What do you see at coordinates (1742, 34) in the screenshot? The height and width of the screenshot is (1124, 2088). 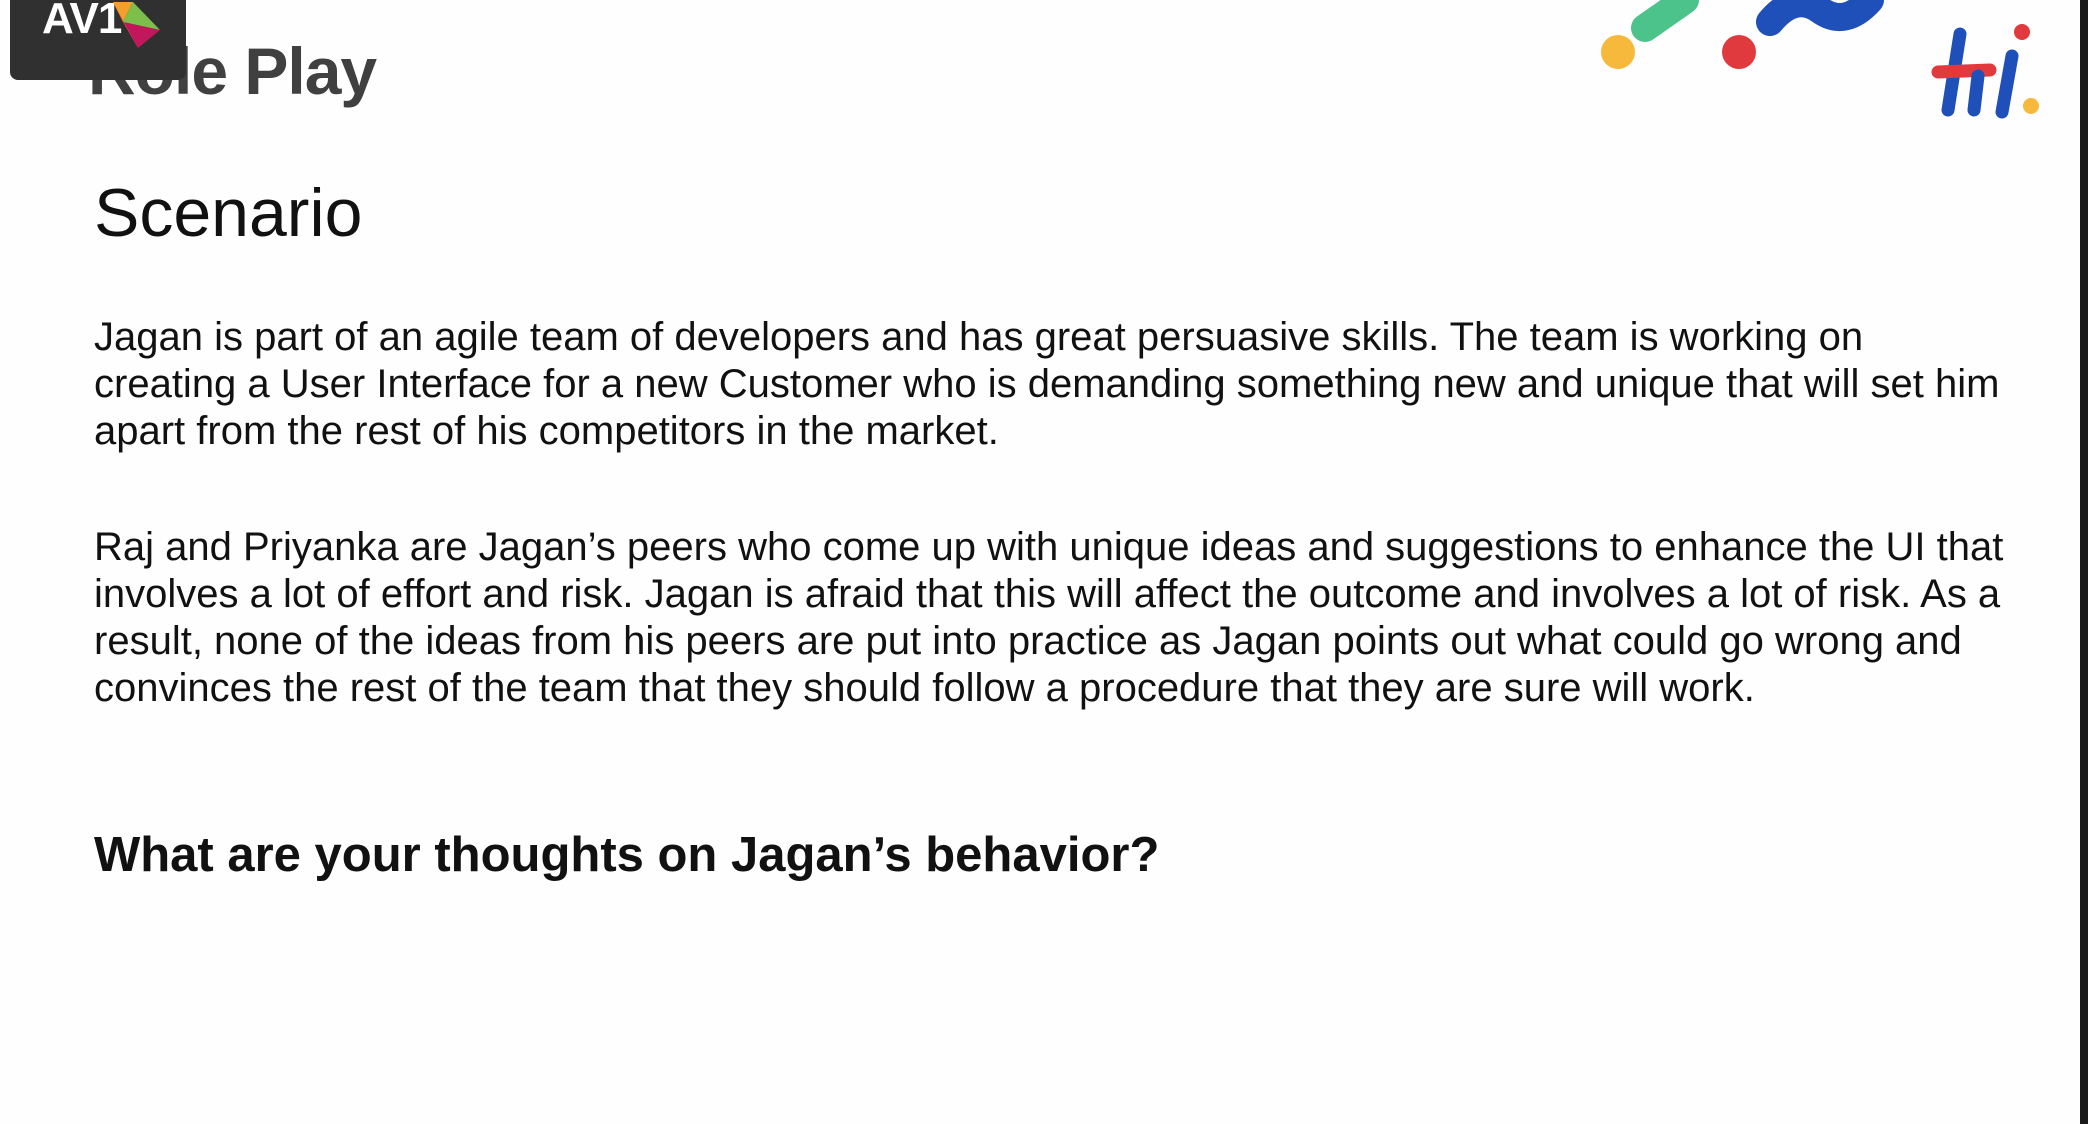 I see `color-dots-decor-icon` at bounding box center [1742, 34].